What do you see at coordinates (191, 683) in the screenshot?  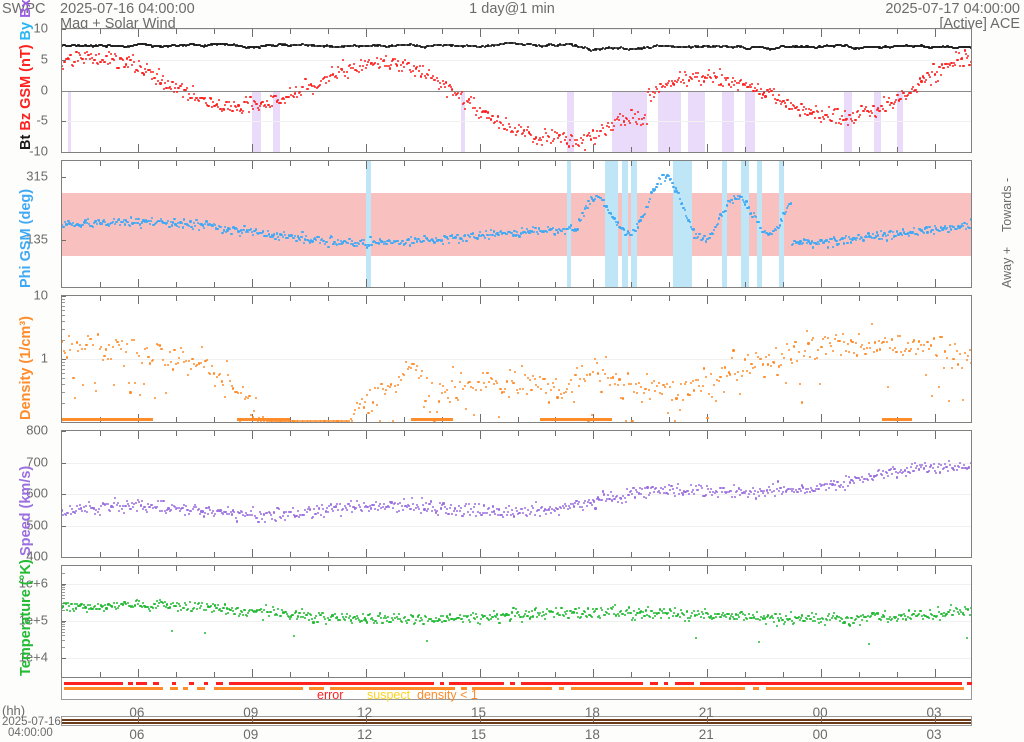 I see `error-segment` at bounding box center [191, 683].